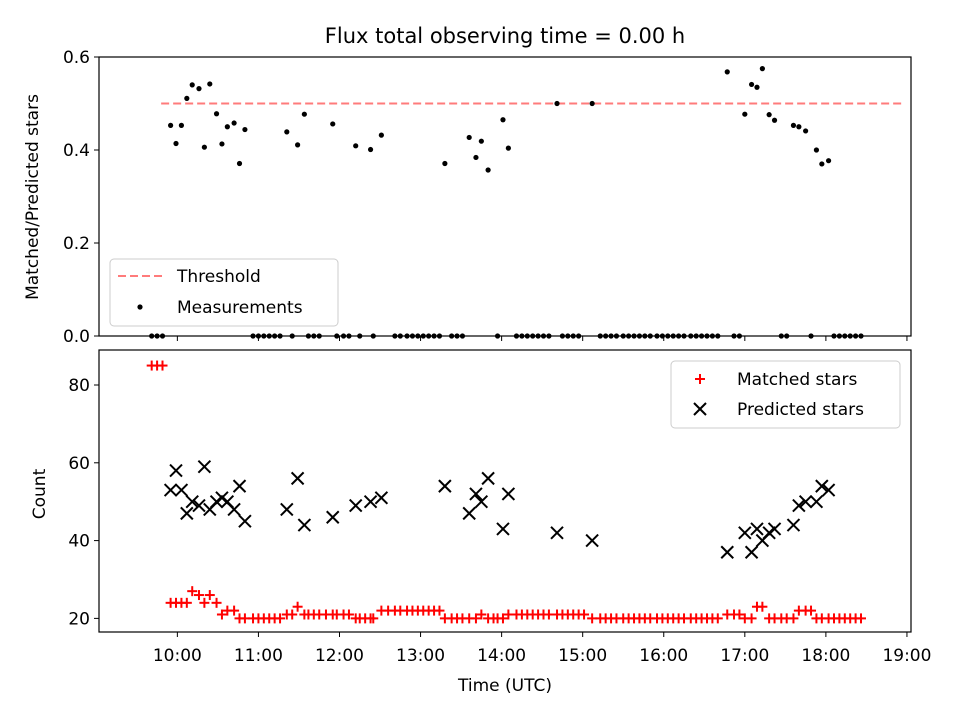  Describe the element at coordinates (83, 502) in the screenshot. I see `bottom-y-ticks: 20 40 60 80` at that location.